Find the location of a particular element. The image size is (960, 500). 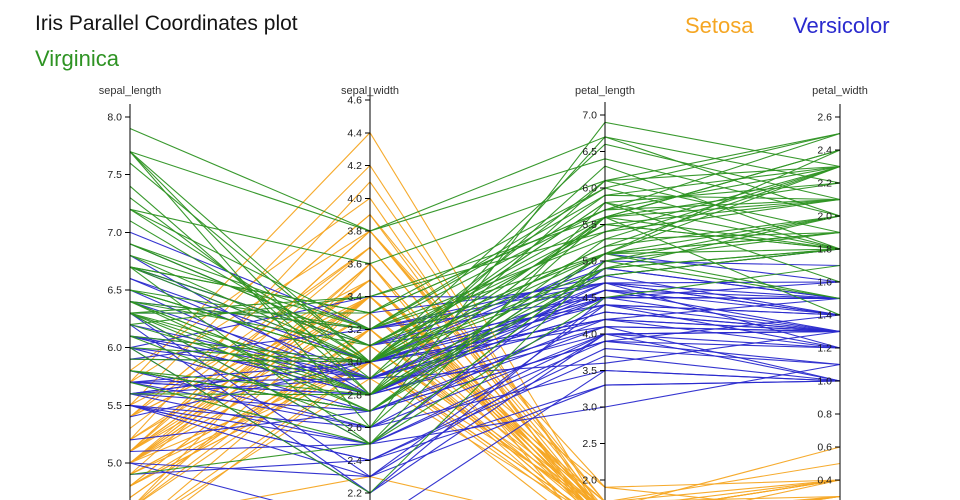

tick-label: 3.0 is located at coordinates (354, 363).